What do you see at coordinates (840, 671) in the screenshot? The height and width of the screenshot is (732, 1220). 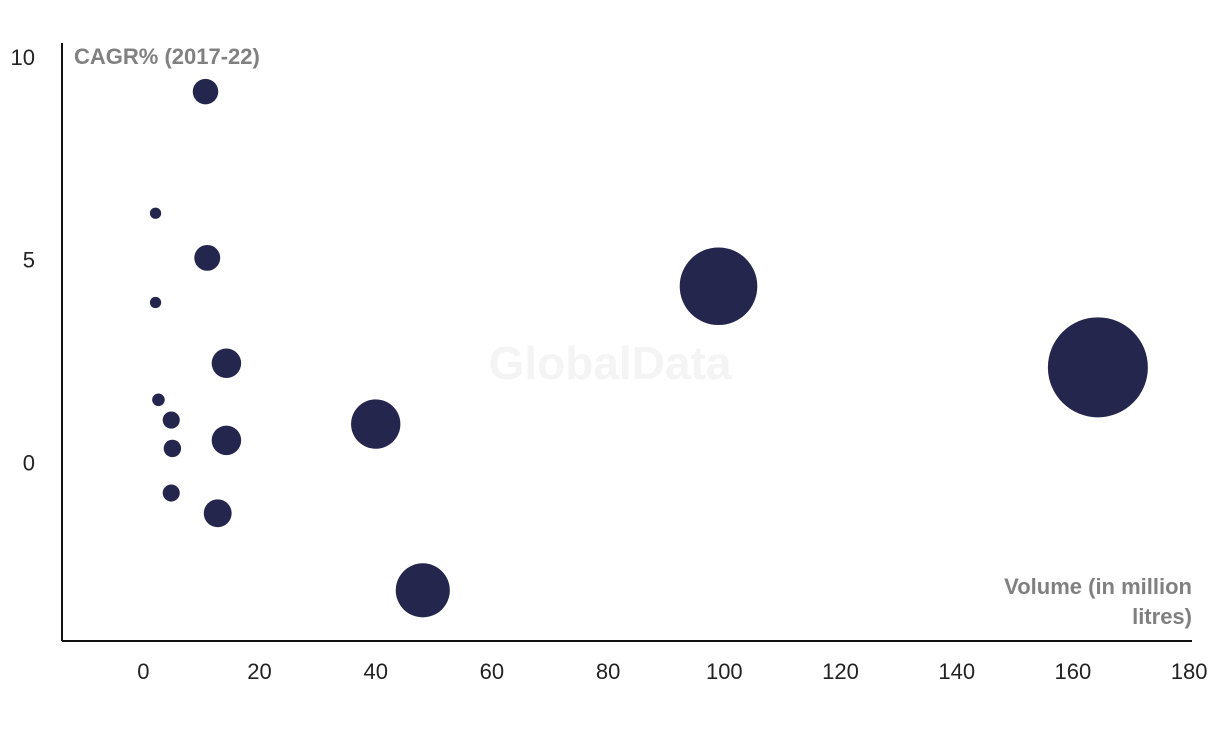 I see `x-tick-label: 120` at bounding box center [840, 671].